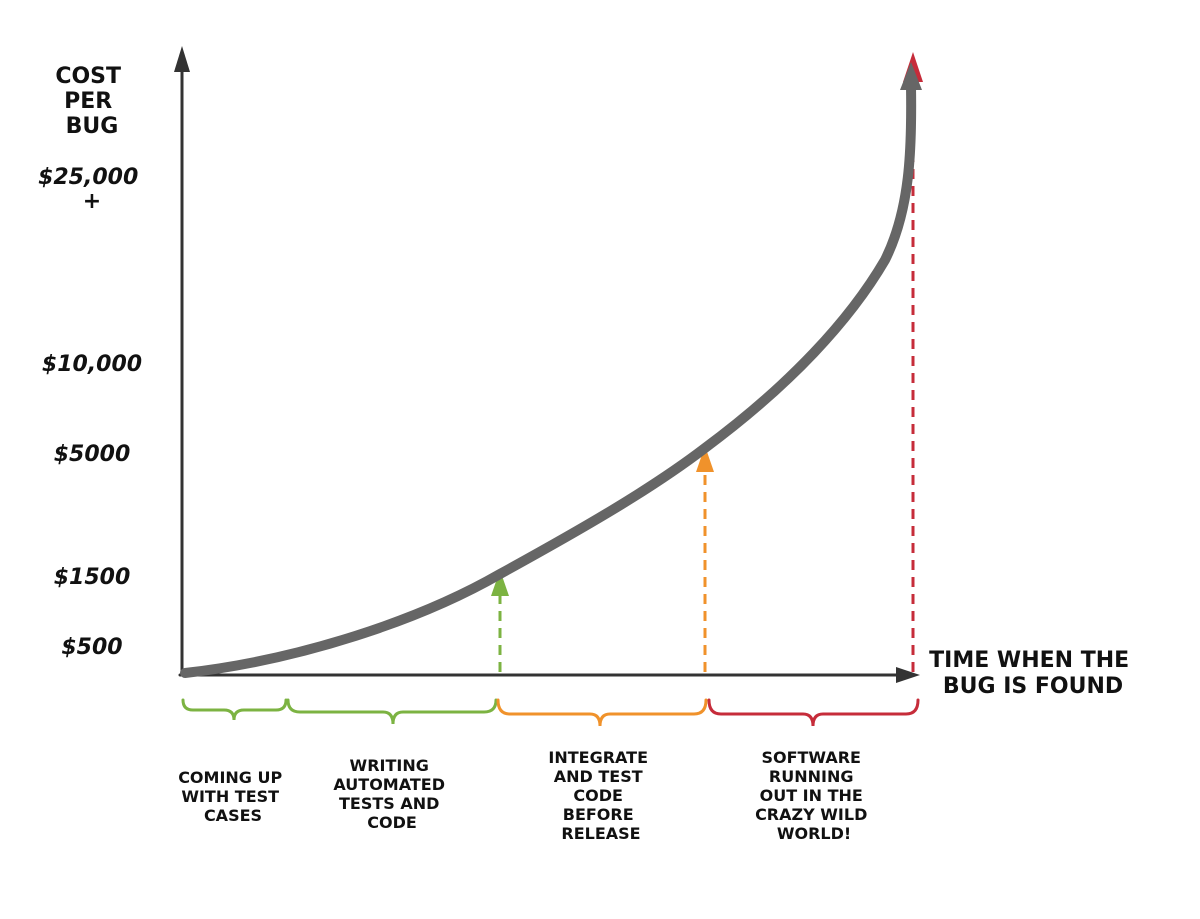 This screenshot has width=1200, height=919. Describe the element at coordinates (391, 794) in the screenshot. I see `phase-label-2: WRITING AUTOMATED TESTS AND CODE` at that location.